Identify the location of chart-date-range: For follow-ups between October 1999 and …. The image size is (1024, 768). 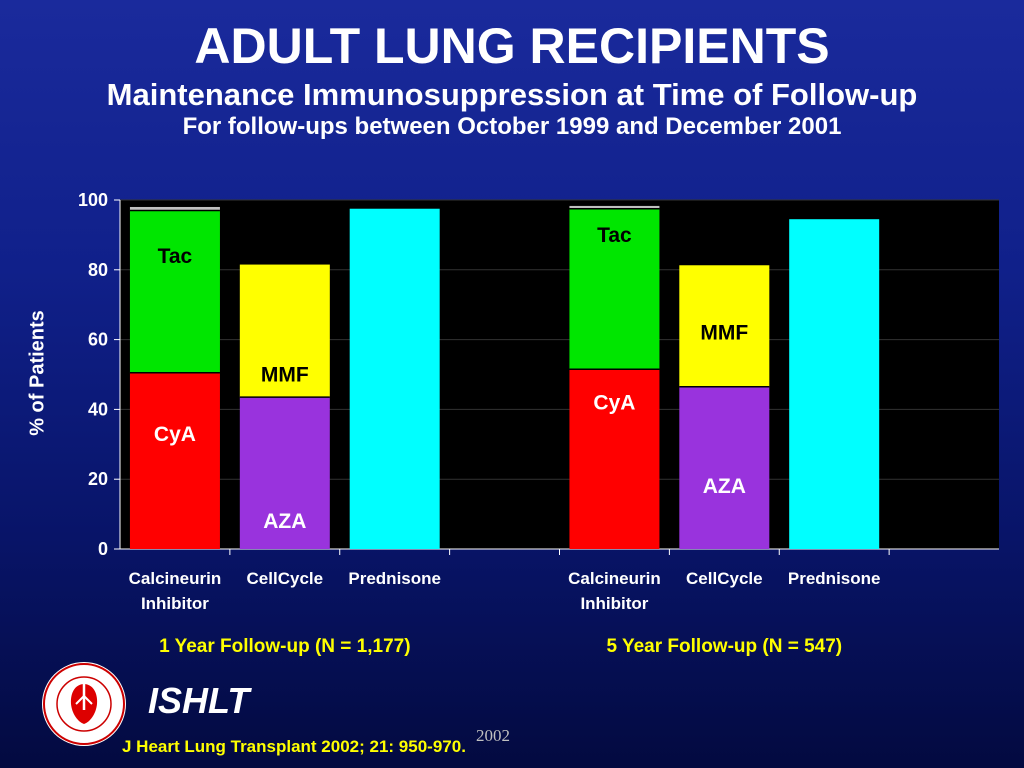
(512, 126).